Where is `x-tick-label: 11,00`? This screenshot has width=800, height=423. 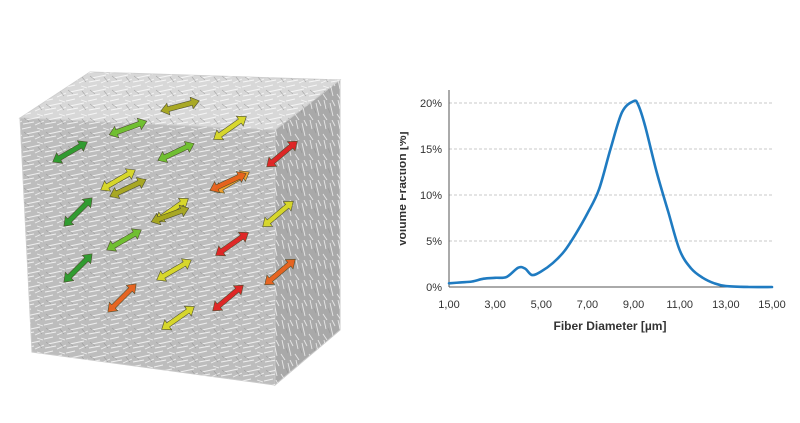
x-tick-label: 11,00 is located at coordinates (679, 305).